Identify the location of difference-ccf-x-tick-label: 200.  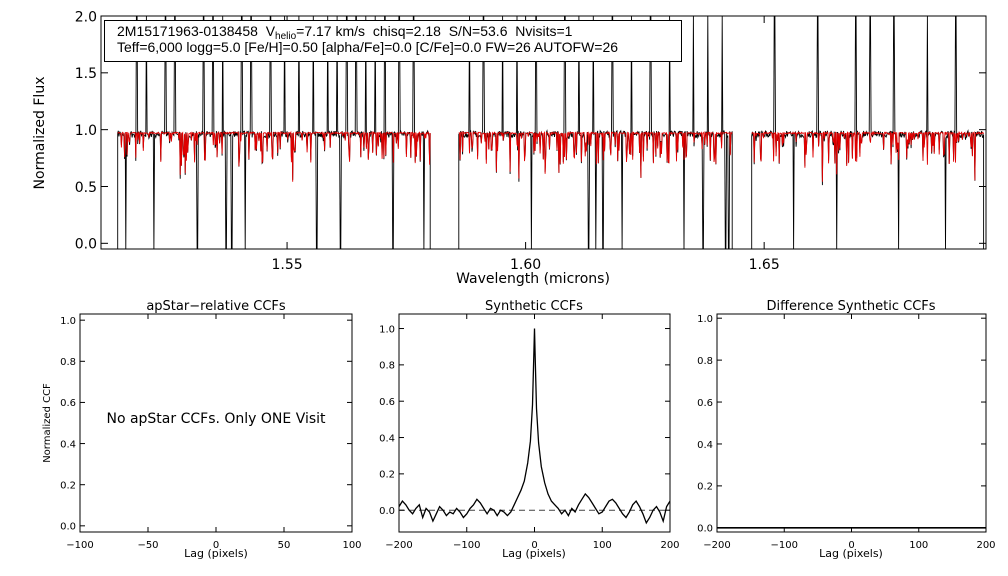
(985, 545).